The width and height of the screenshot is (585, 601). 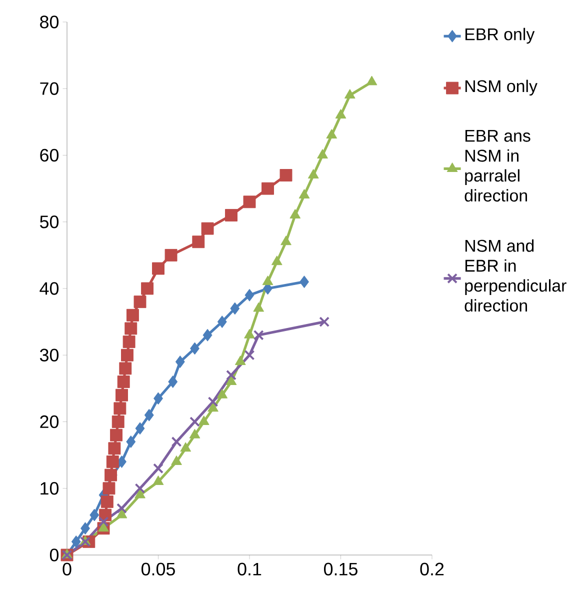 I want to click on x-tick-label: 0, so click(x=67, y=569).